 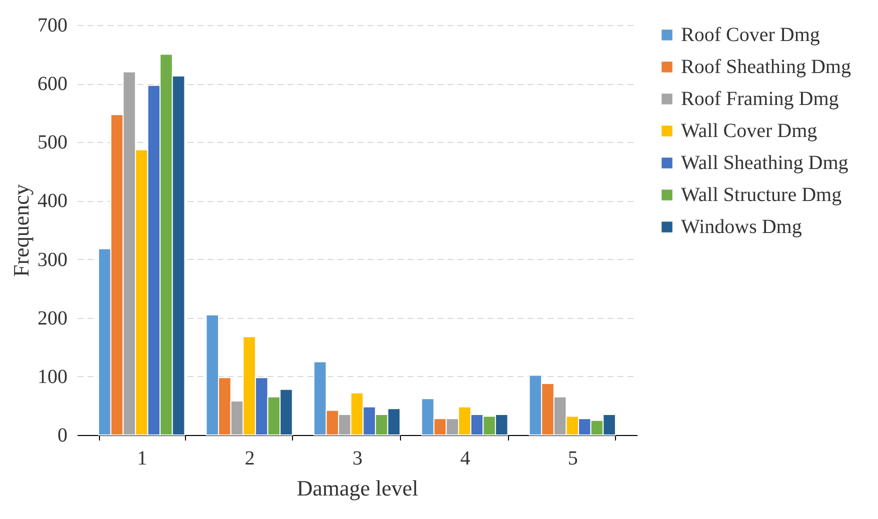 I want to click on y-axis-title: Frequency, so click(x=21, y=230).